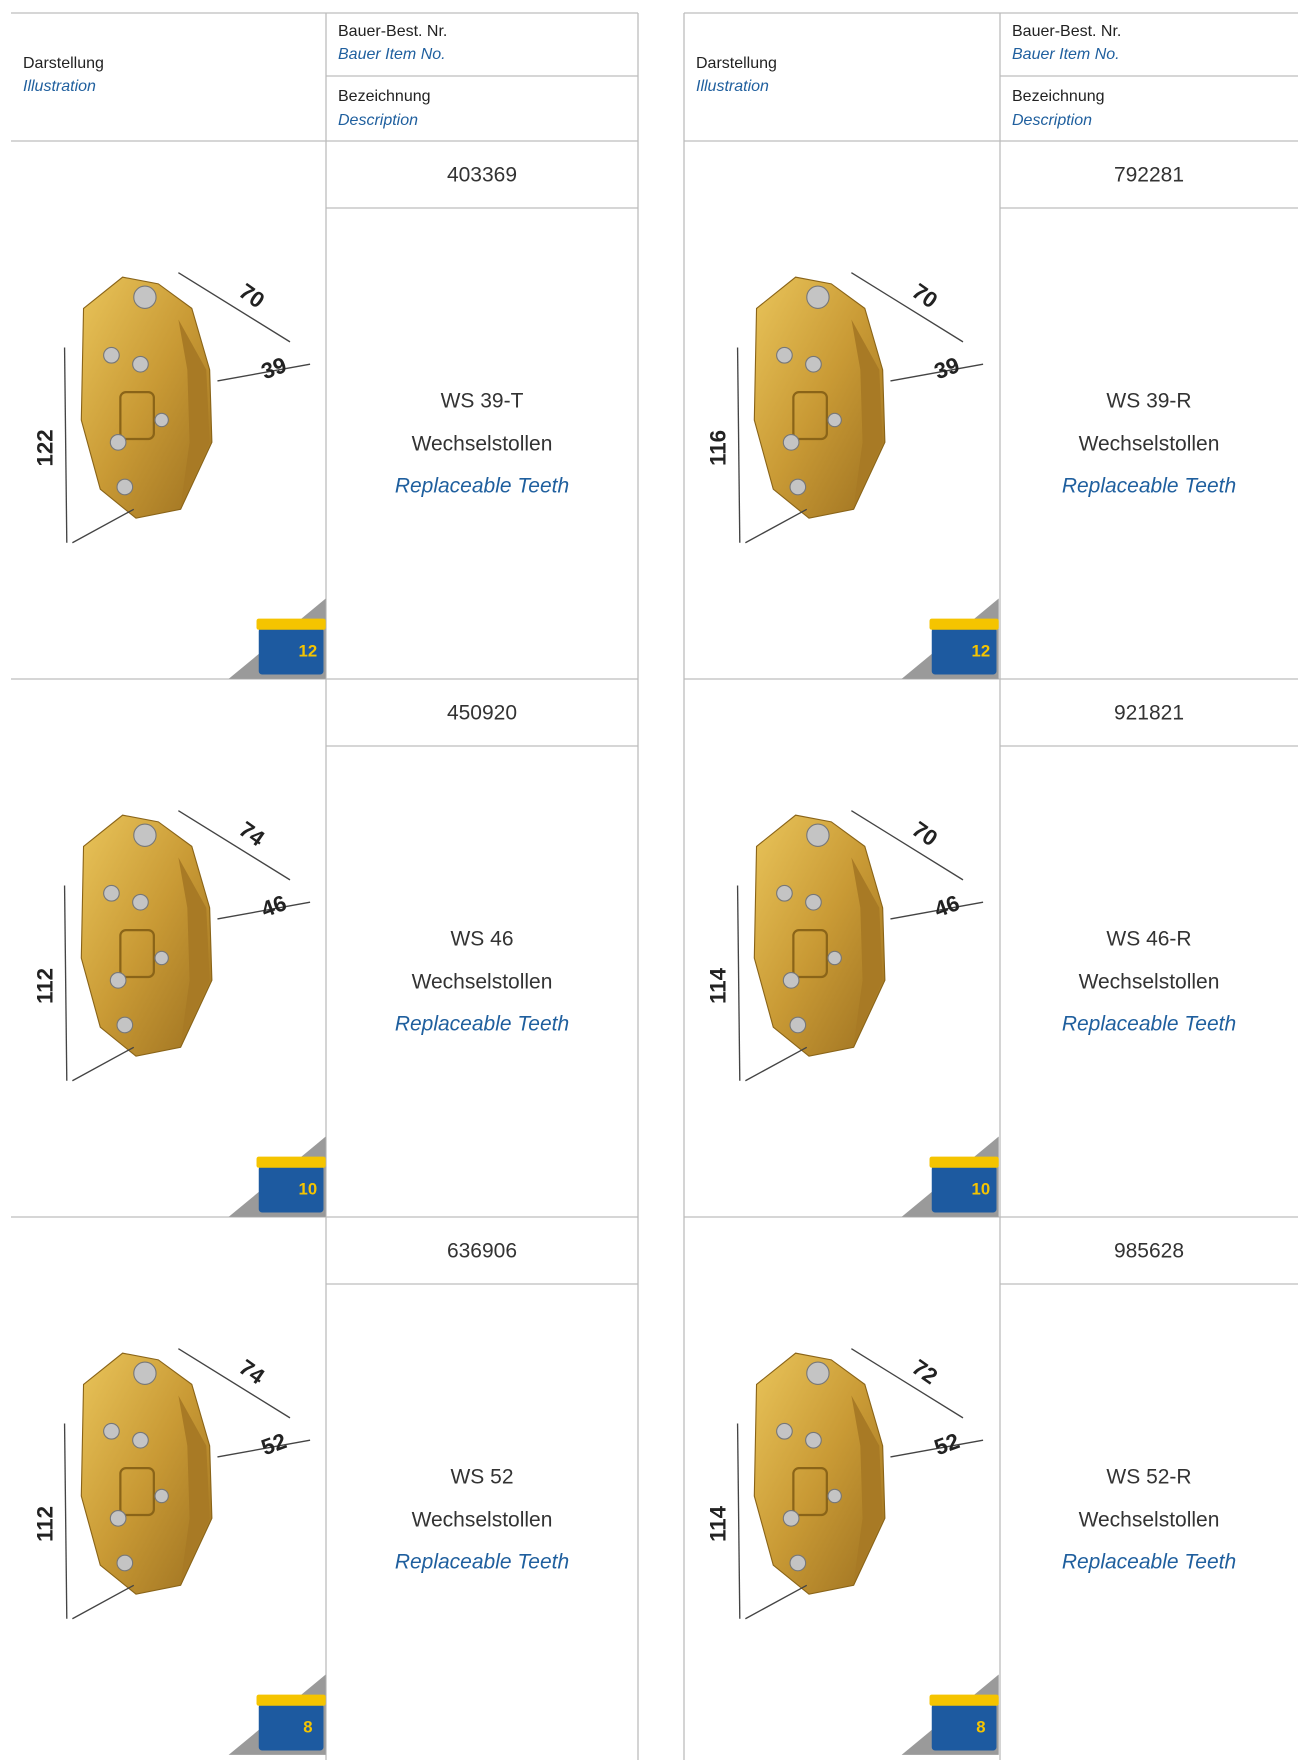 The width and height of the screenshot is (1305, 1760). Describe the element at coordinates (482, 401) in the screenshot. I see `model: WS 39-T` at that location.